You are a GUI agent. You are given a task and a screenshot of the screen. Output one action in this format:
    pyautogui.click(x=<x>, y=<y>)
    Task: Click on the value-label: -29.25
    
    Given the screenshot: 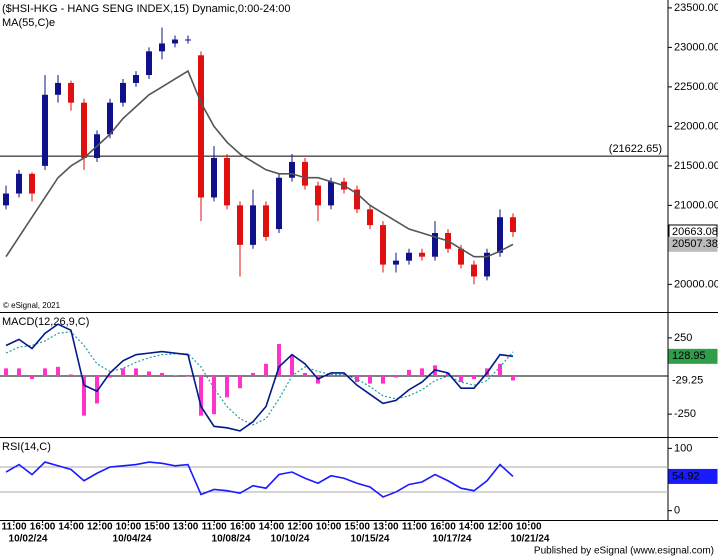 What is the action you would take?
    pyautogui.click(x=687, y=380)
    